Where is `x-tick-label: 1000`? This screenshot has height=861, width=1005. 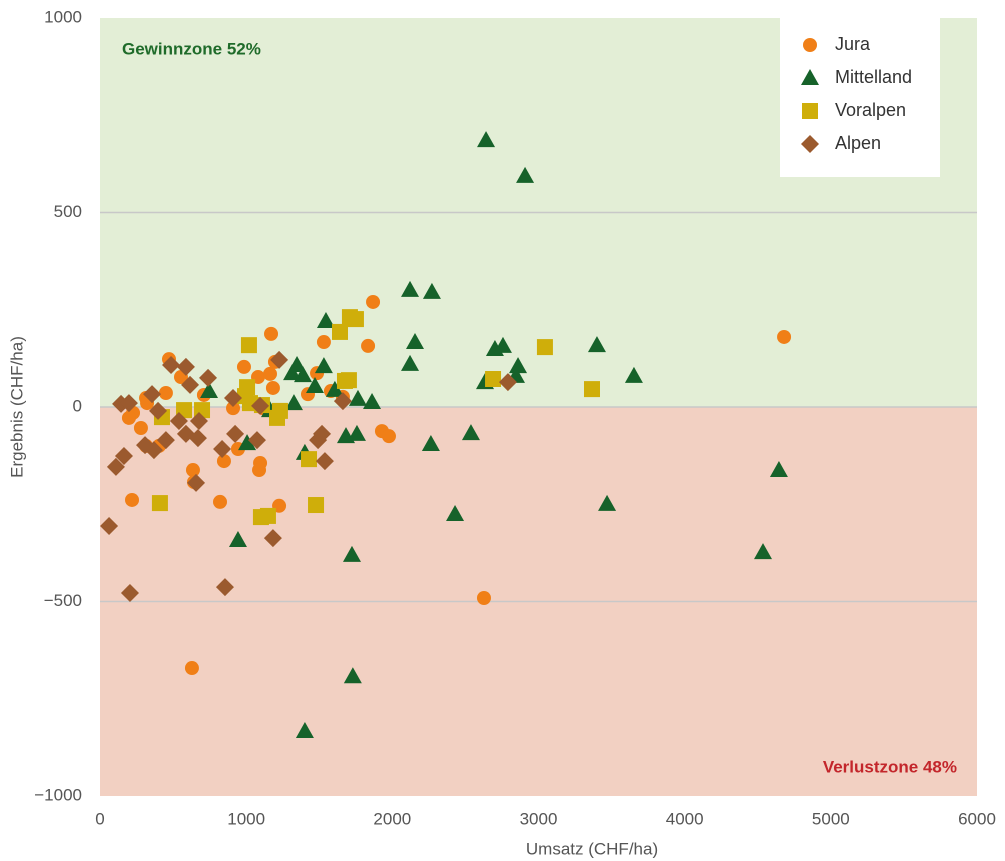
x-tick-label: 1000 is located at coordinates (246, 818).